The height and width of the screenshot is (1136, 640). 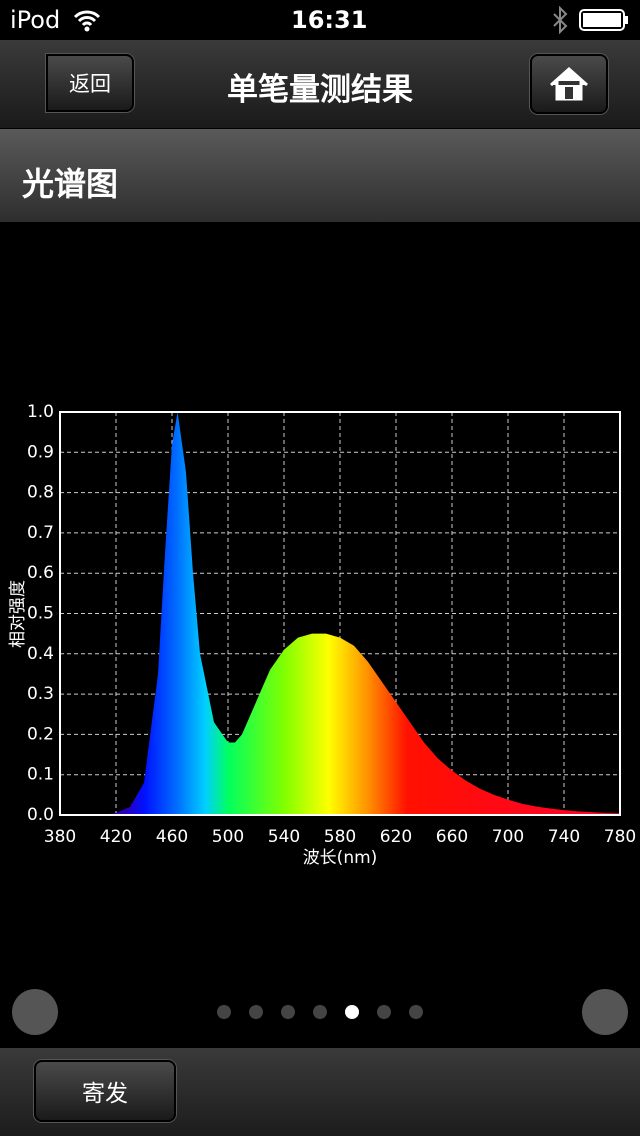 I want to click on x-tick-label: 460, so click(x=172, y=837).